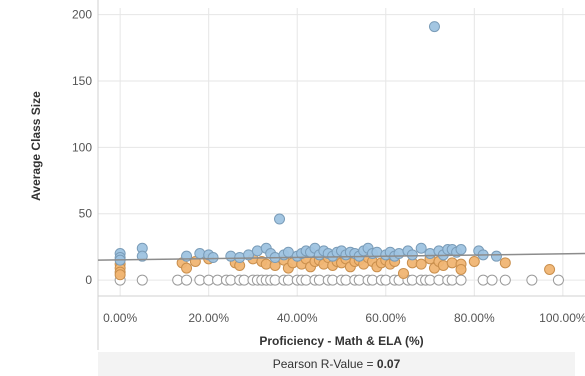 The height and width of the screenshot is (376, 585). What do you see at coordinates (82, 15) in the screenshot?
I see `y-tick-label: 200` at bounding box center [82, 15].